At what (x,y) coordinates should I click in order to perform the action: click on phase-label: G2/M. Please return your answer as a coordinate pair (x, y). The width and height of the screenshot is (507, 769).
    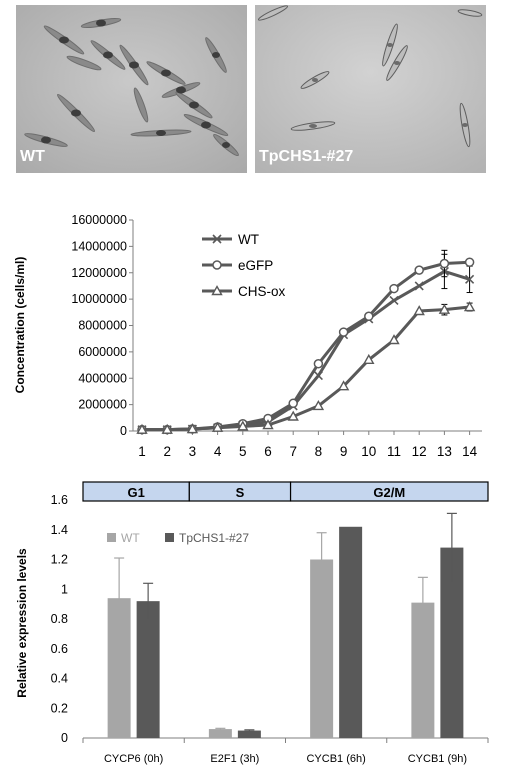
    Looking at the image, I should click on (389, 492).